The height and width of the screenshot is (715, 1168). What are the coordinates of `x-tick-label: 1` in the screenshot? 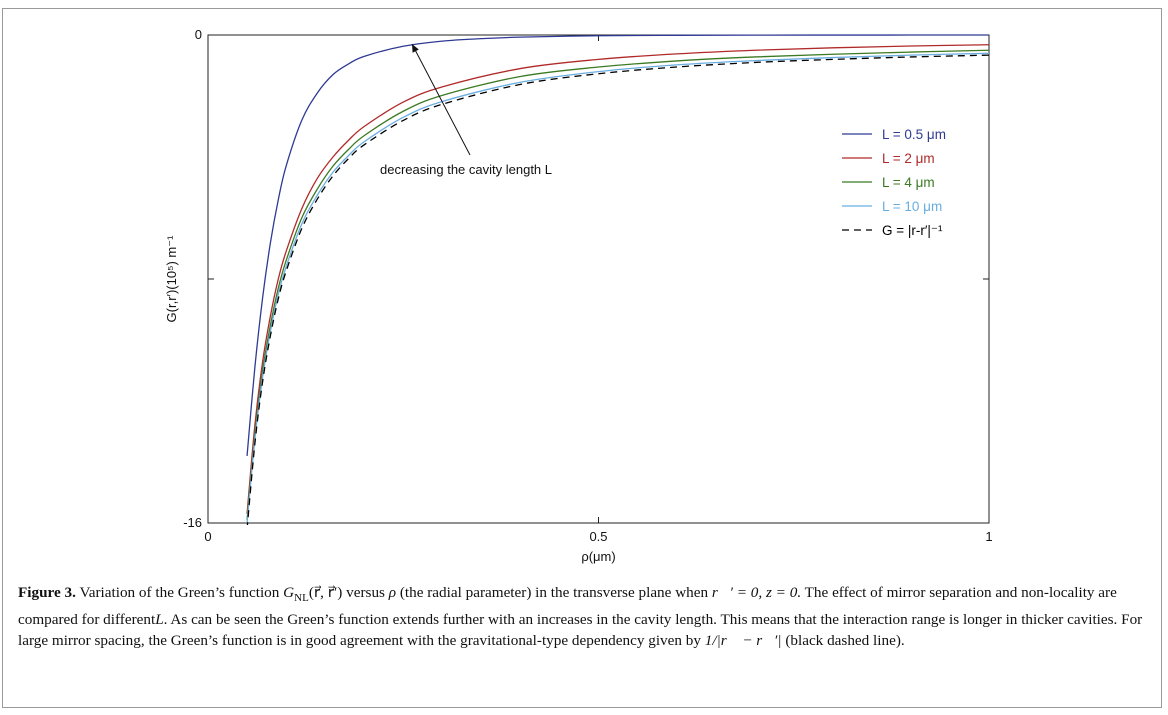 It's located at (988, 536).